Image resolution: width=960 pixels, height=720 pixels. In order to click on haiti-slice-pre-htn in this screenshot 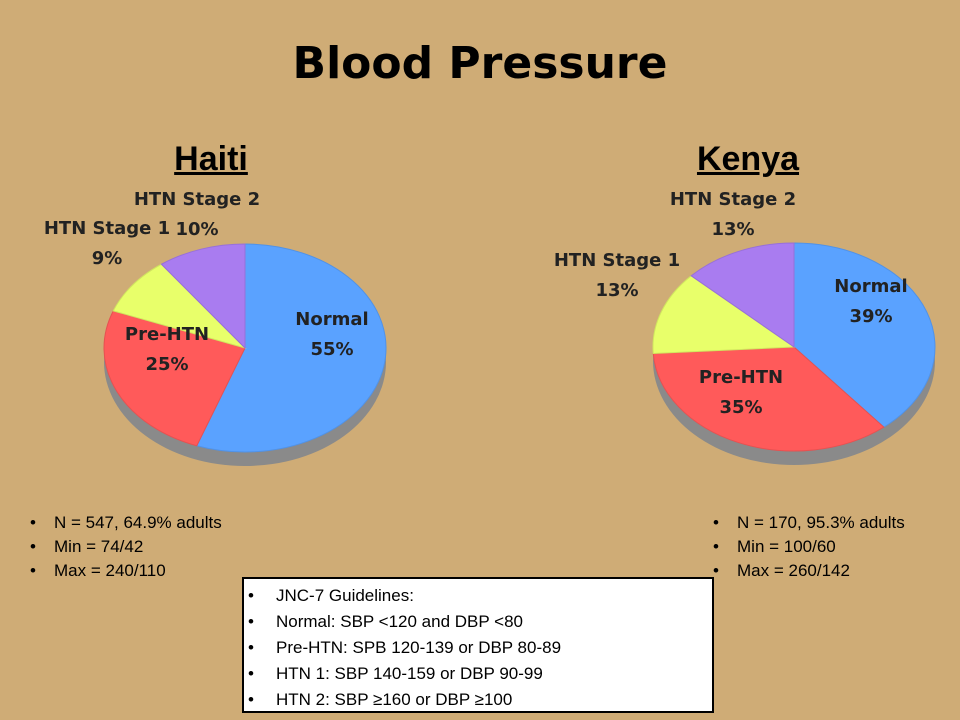, I will do `click(174, 378)`.